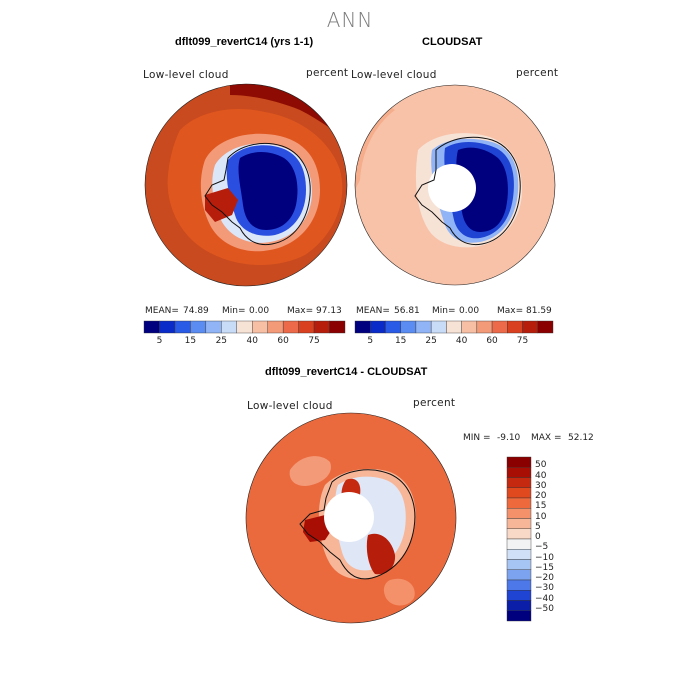 This screenshot has width=700, height=700. What do you see at coordinates (252, 341) in the screenshot?
I see `colorbar1-tick-label: 40` at bounding box center [252, 341].